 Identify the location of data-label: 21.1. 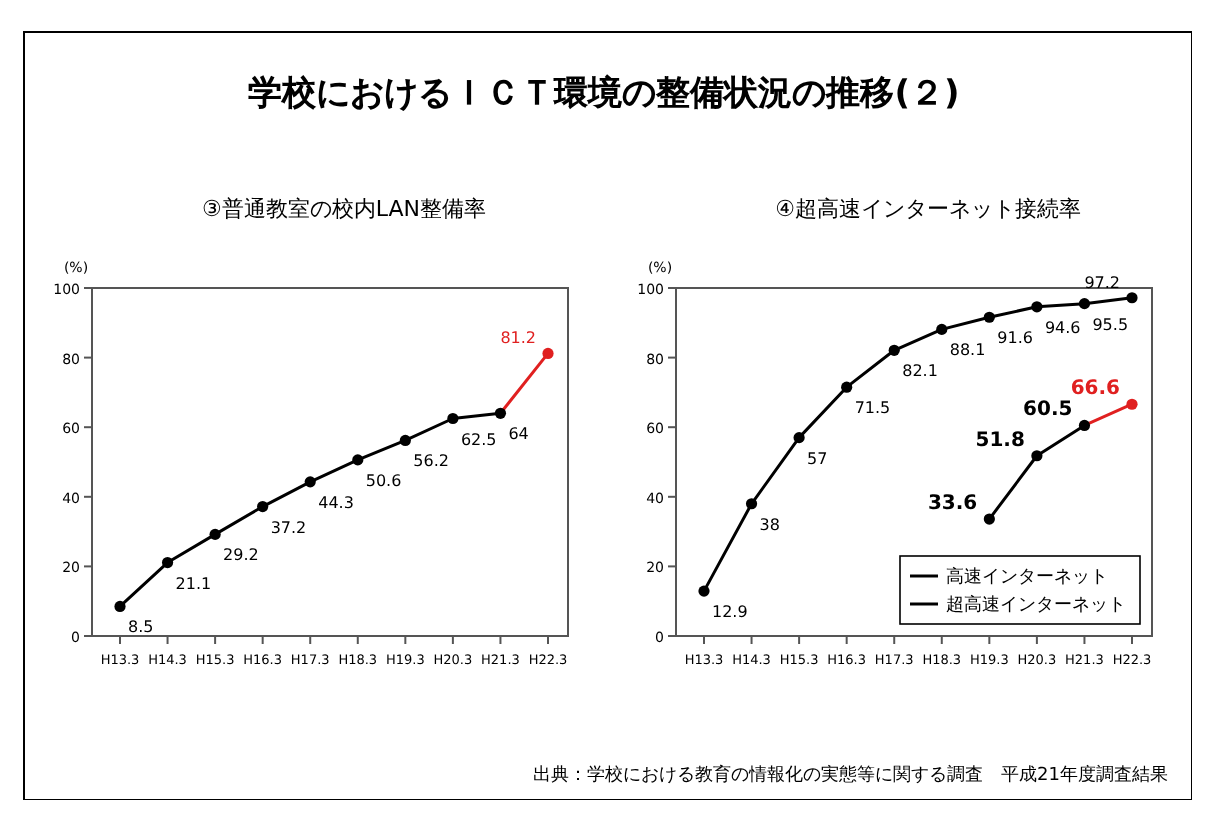
(193, 583).